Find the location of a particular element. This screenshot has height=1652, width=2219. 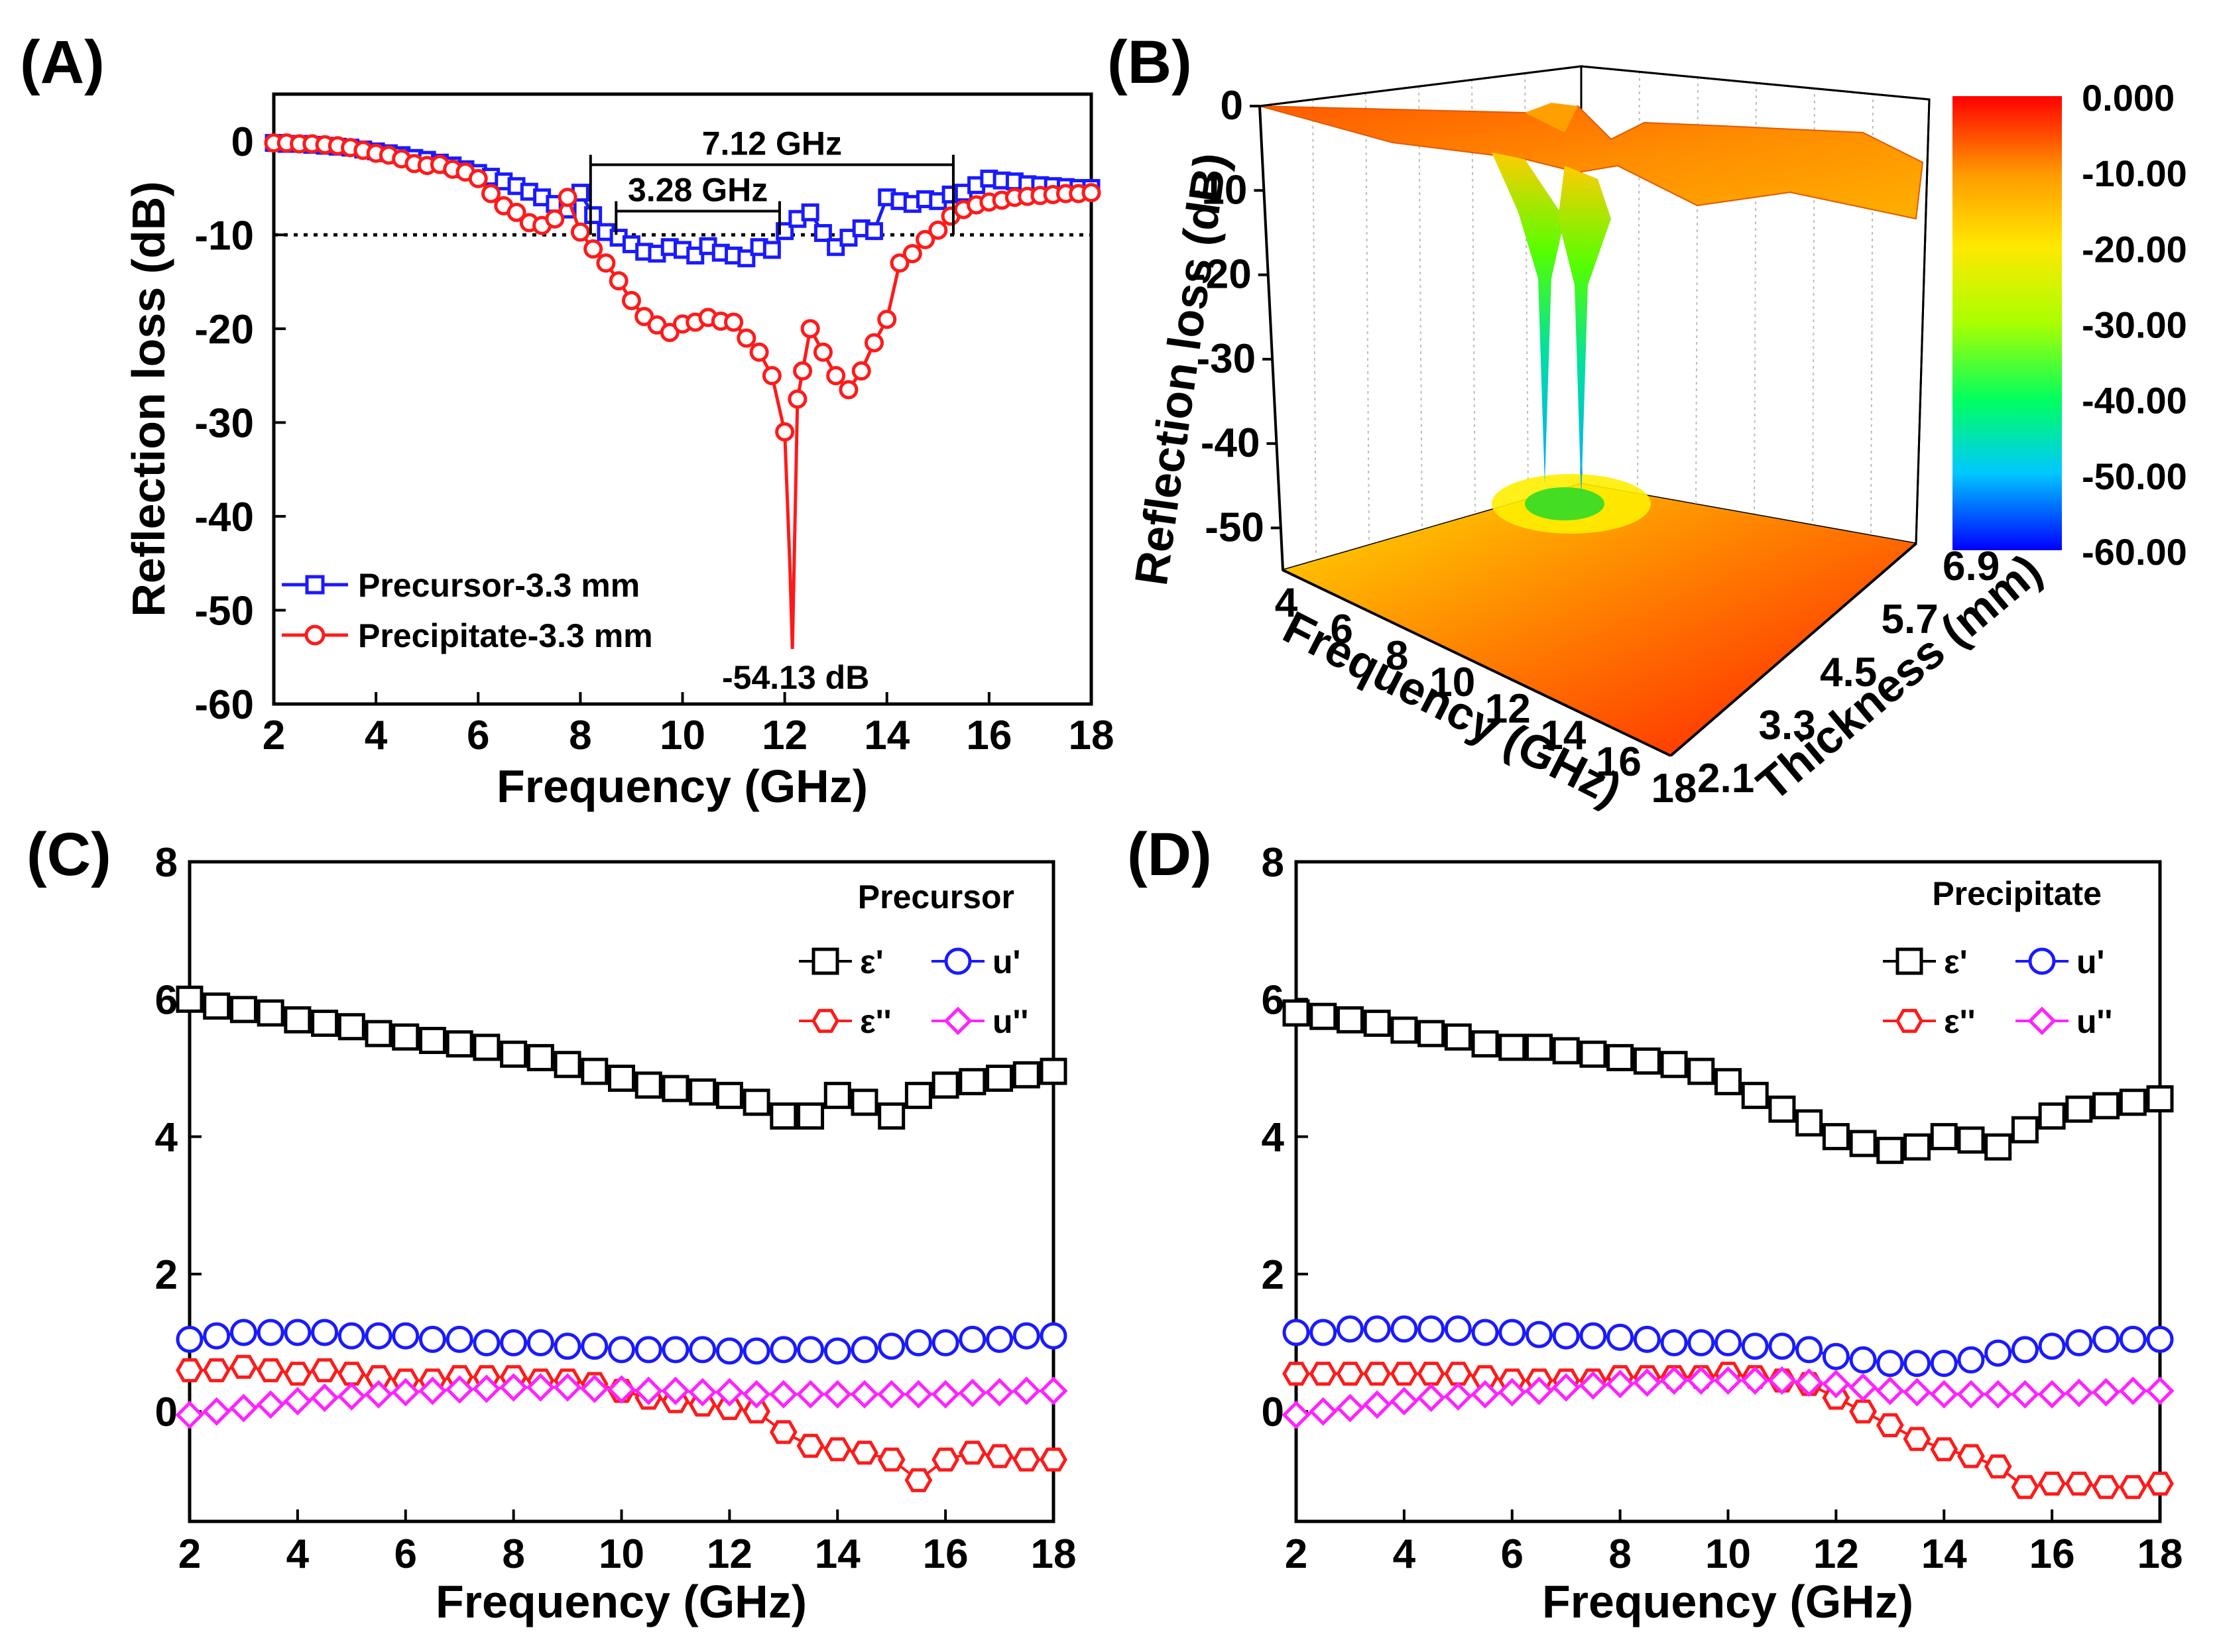

legend-label: ε' is located at coordinates (872, 961).